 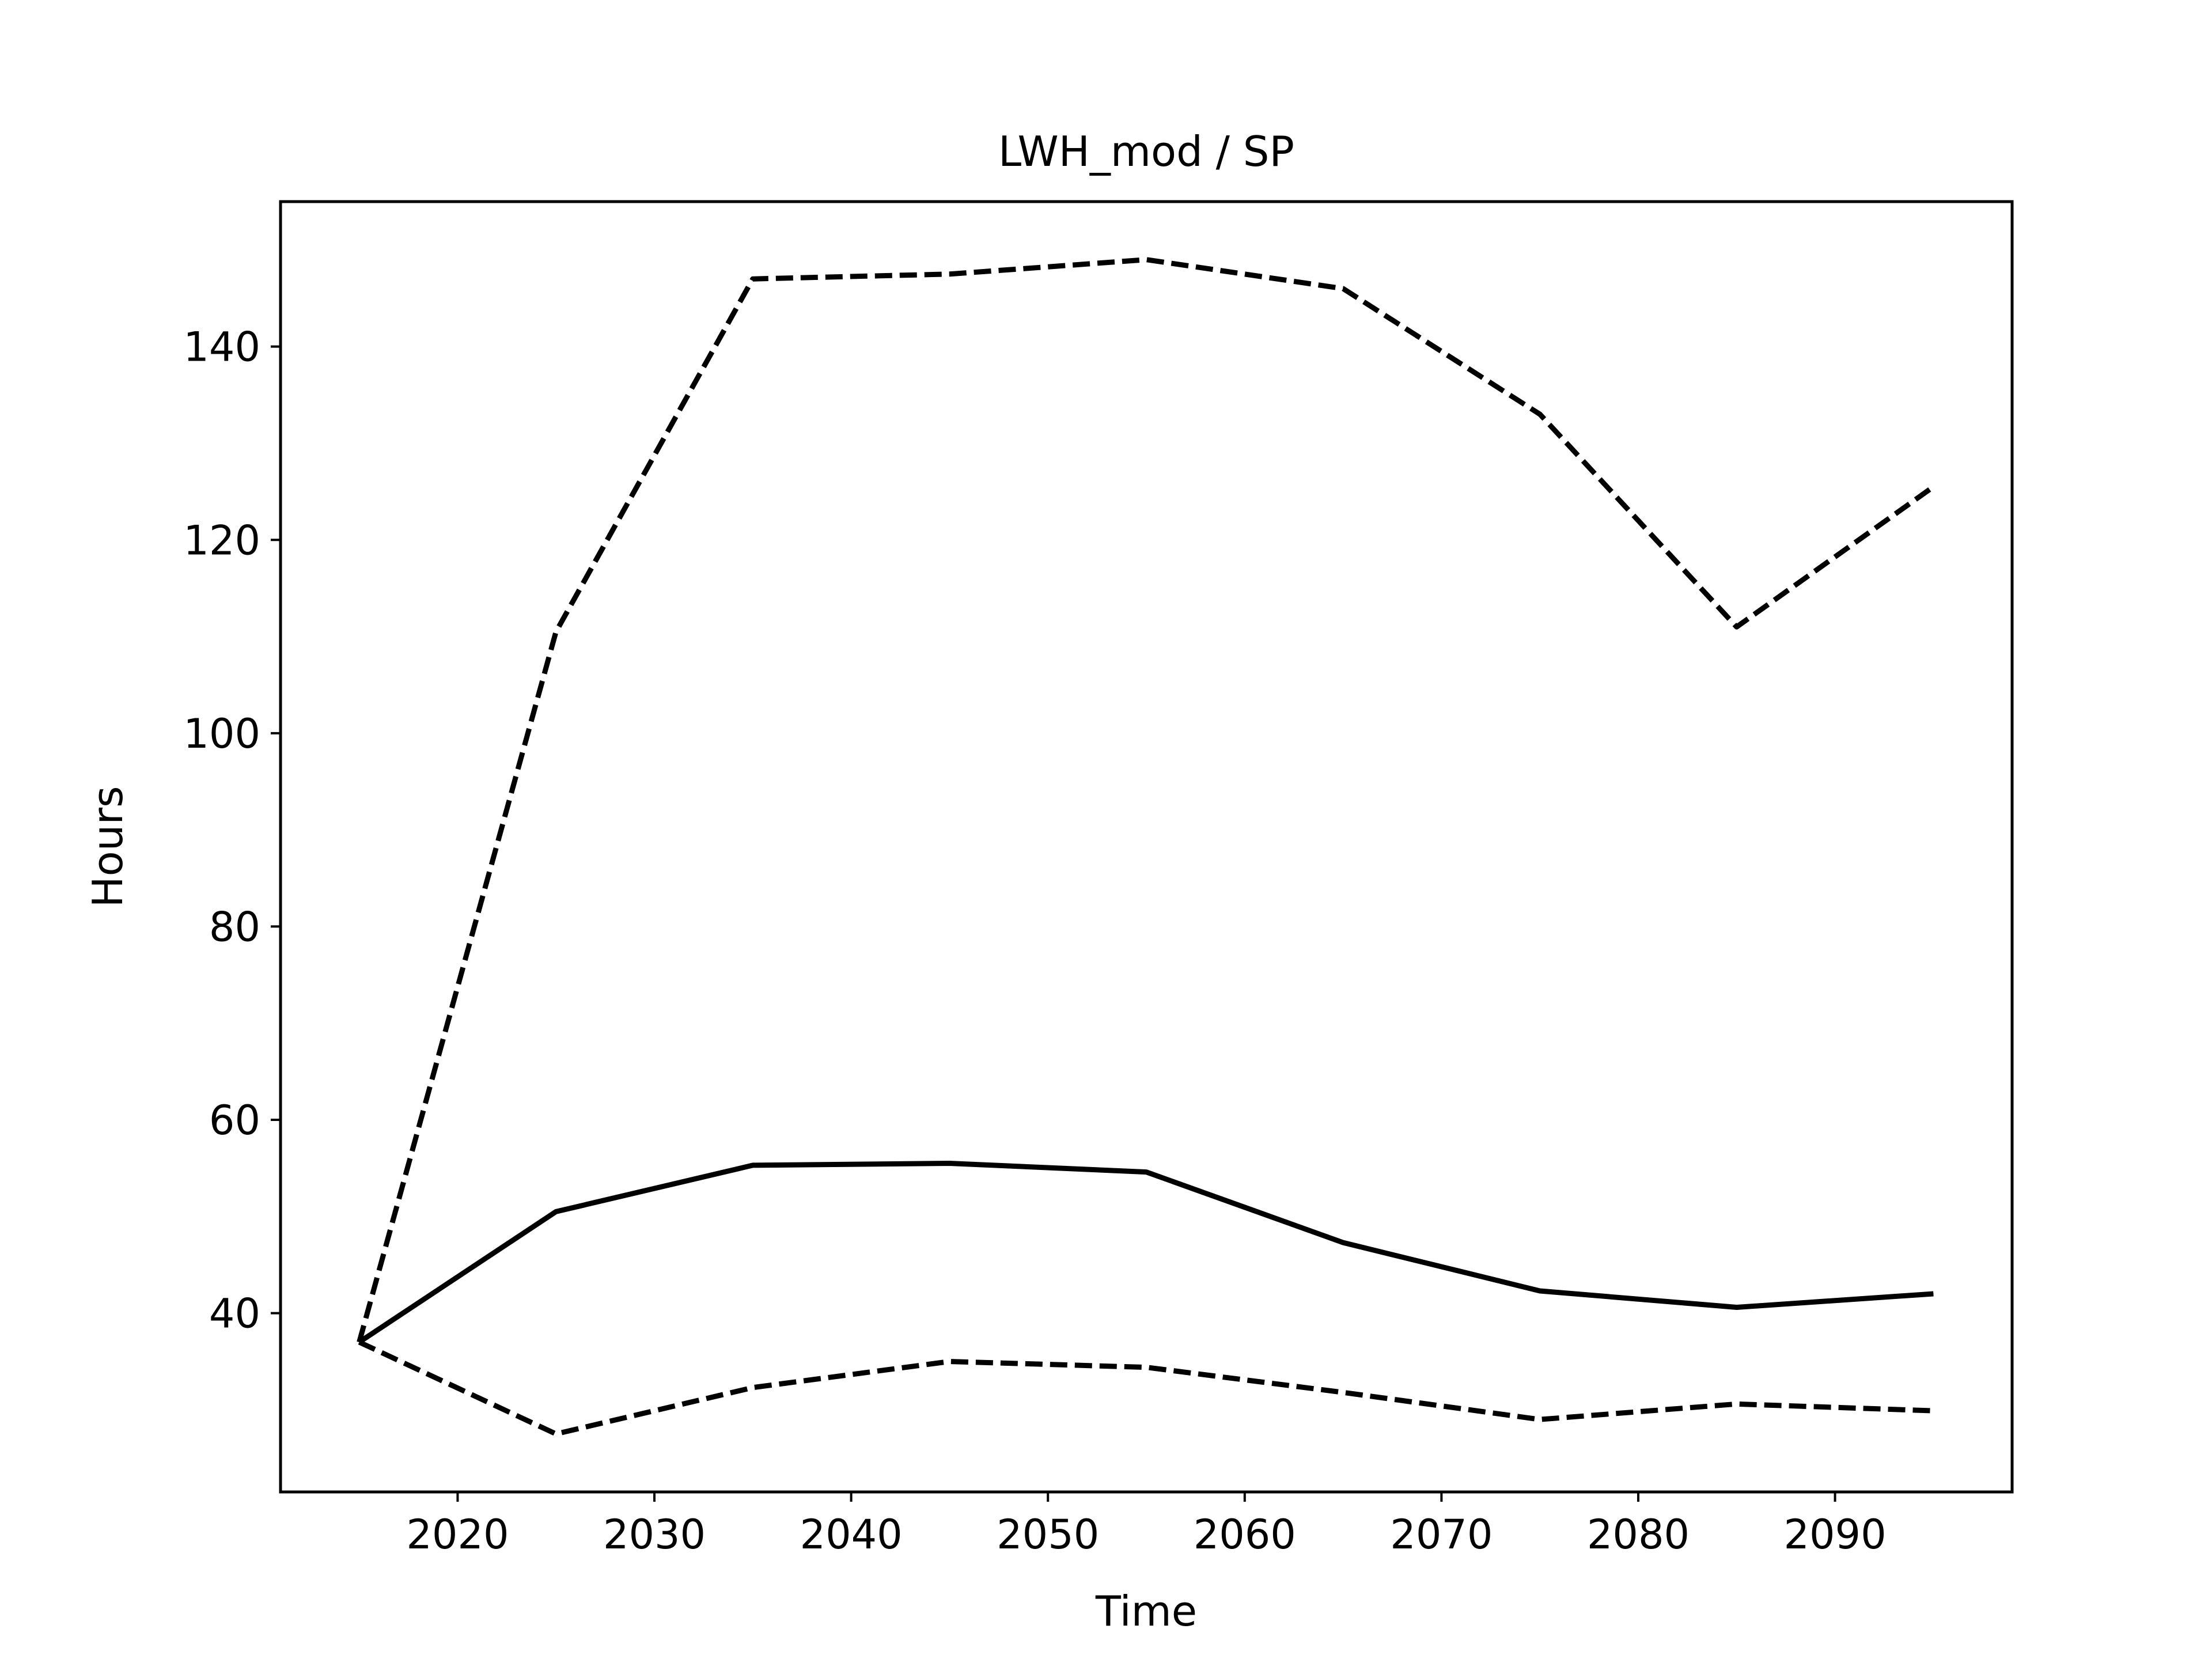 What do you see at coordinates (221, 347) in the screenshot?
I see `y-tick-label: 140` at bounding box center [221, 347].